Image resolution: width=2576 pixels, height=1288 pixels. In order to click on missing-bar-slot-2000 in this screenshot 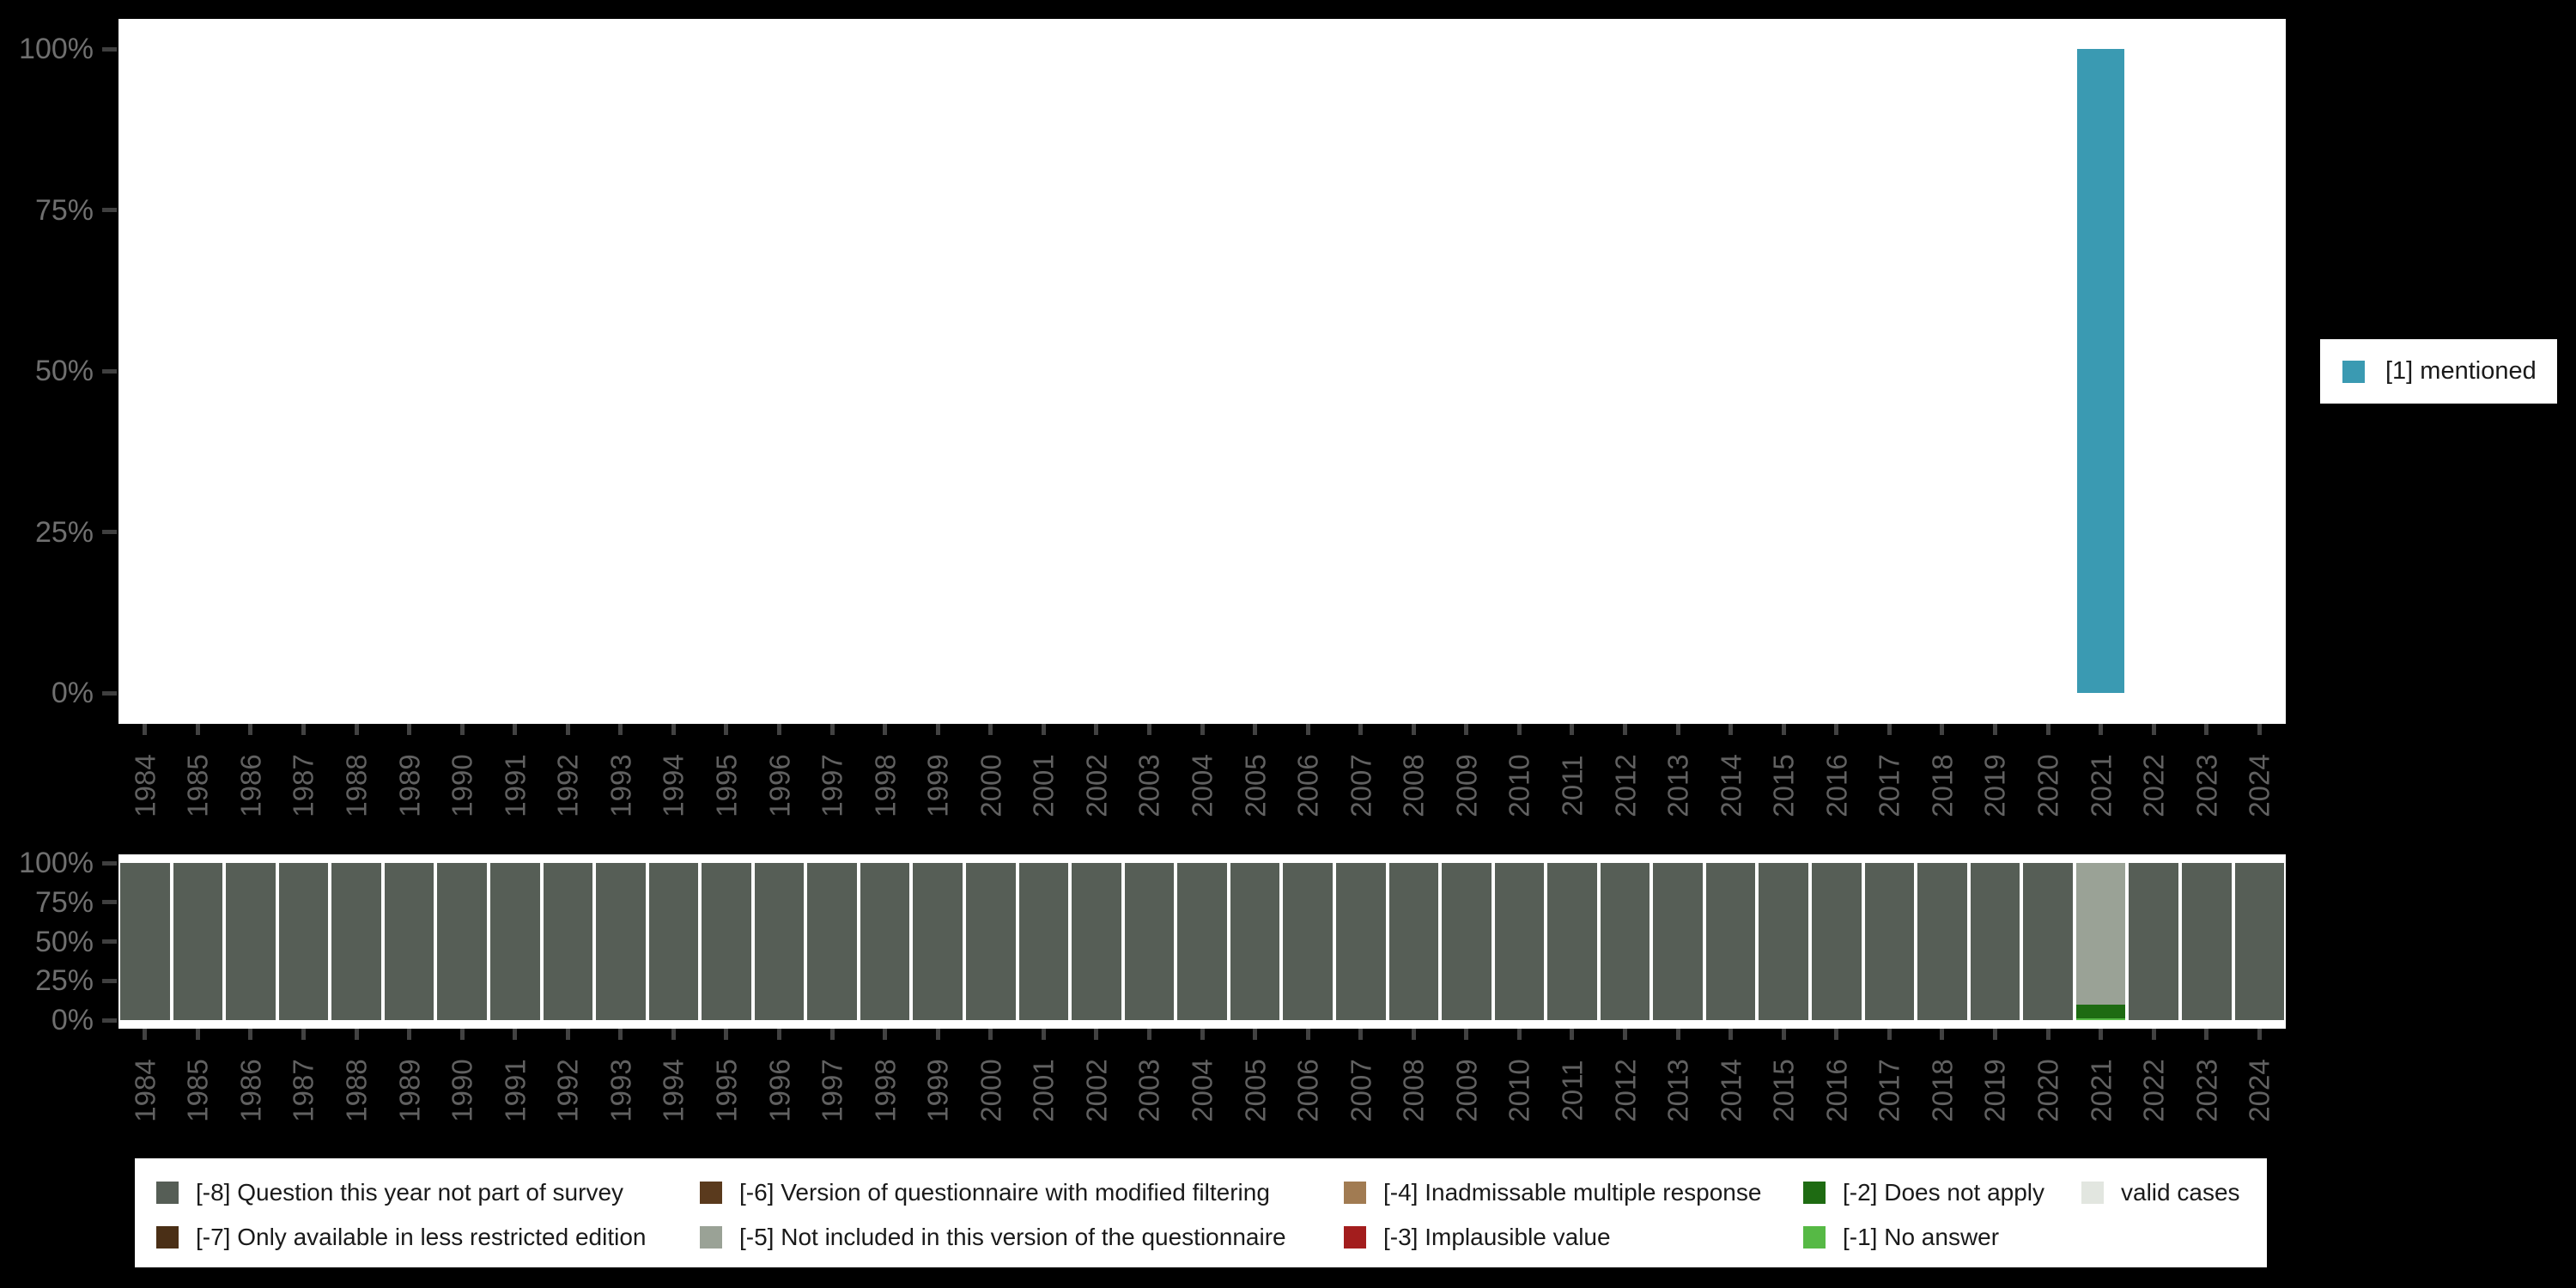, I will do `click(991, 941)`.